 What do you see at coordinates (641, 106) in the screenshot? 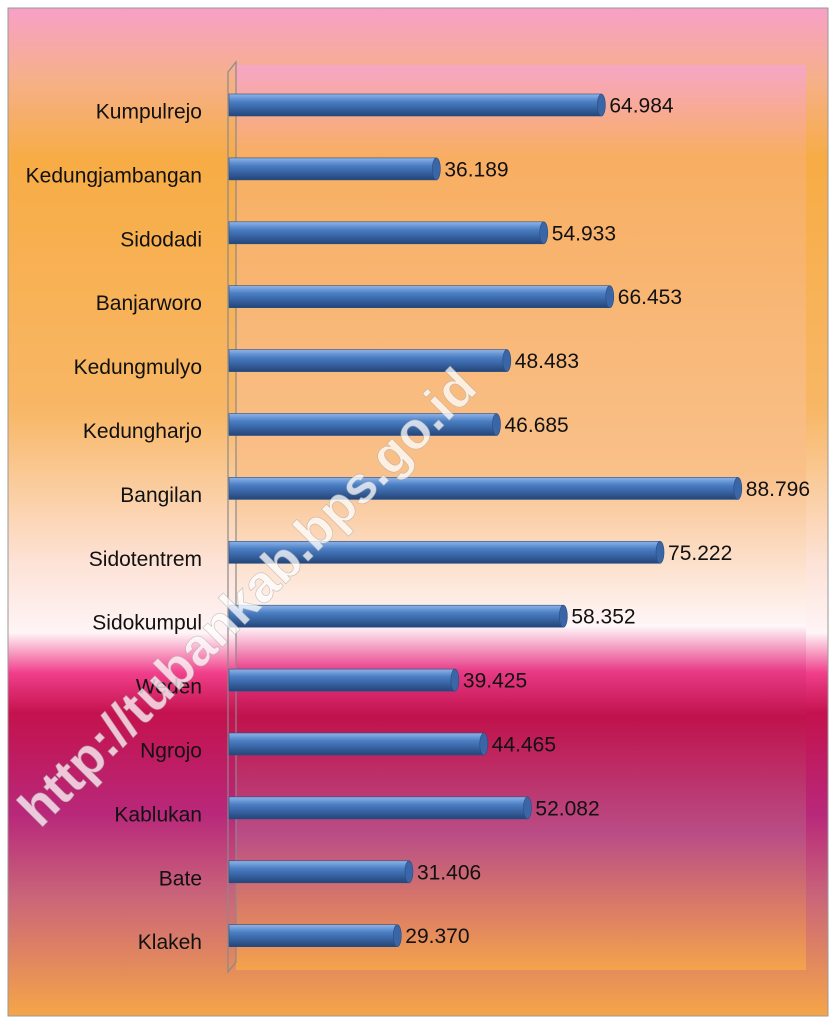
I see `data-label: 64.984` at bounding box center [641, 106].